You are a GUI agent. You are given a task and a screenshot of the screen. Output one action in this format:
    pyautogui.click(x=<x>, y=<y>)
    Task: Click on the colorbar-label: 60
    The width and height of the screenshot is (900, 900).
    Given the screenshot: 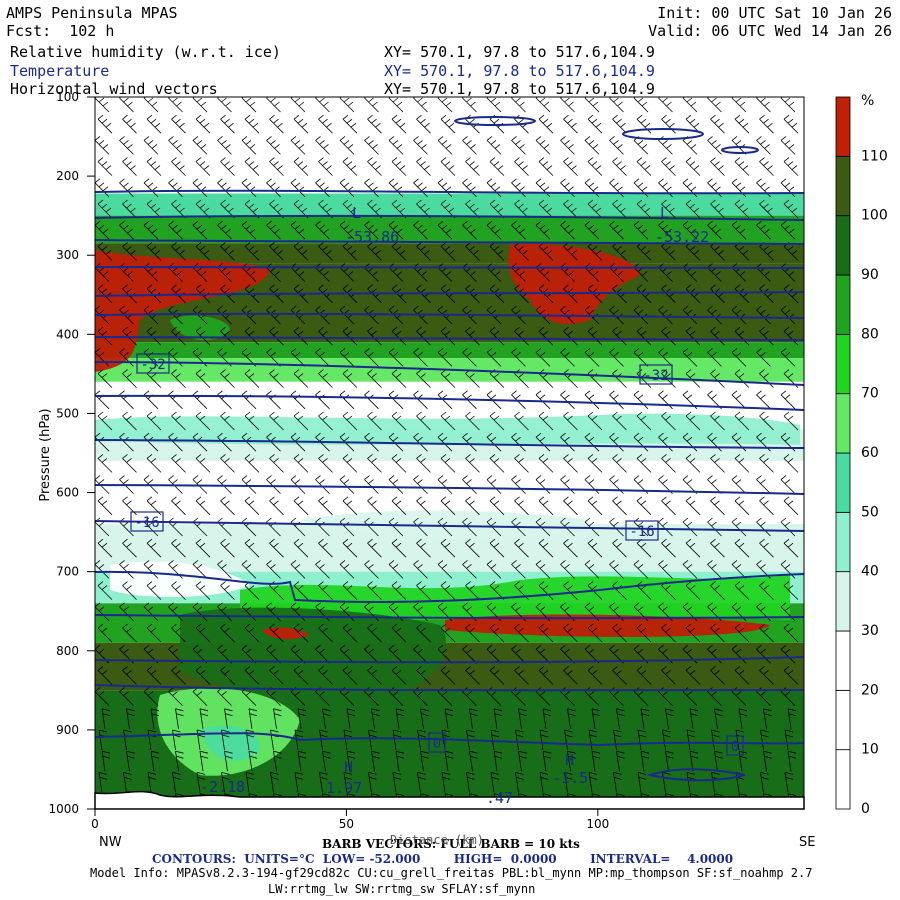 What is the action you would take?
    pyautogui.click(x=870, y=453)
    